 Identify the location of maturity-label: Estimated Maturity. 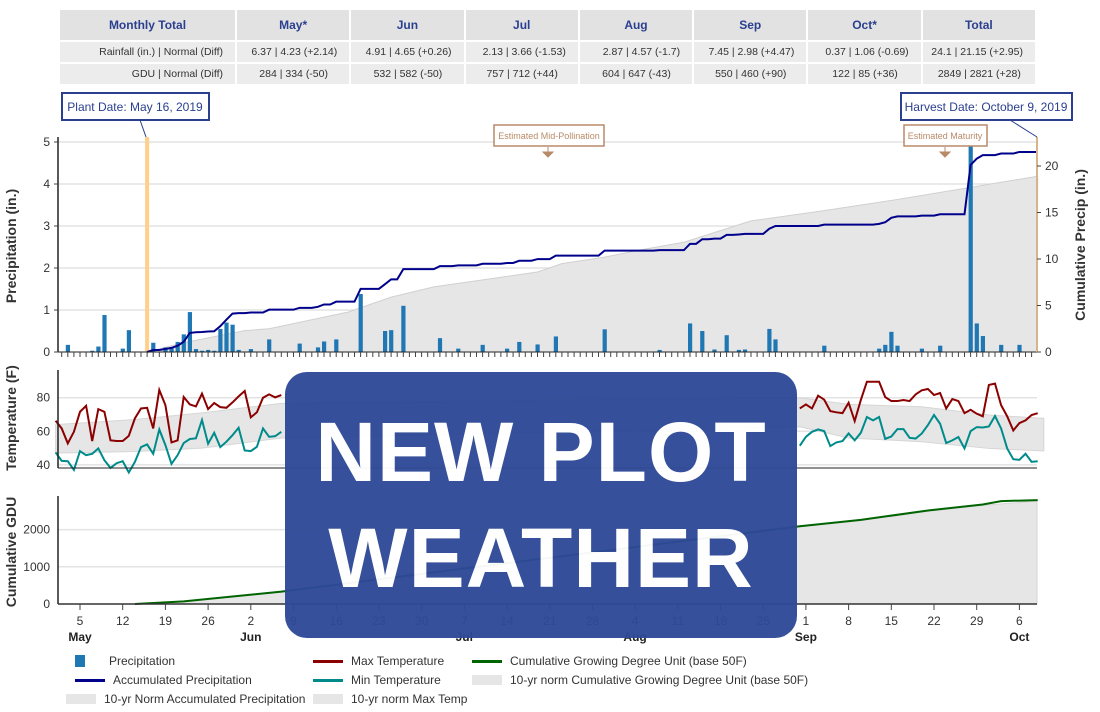
(945, 136).